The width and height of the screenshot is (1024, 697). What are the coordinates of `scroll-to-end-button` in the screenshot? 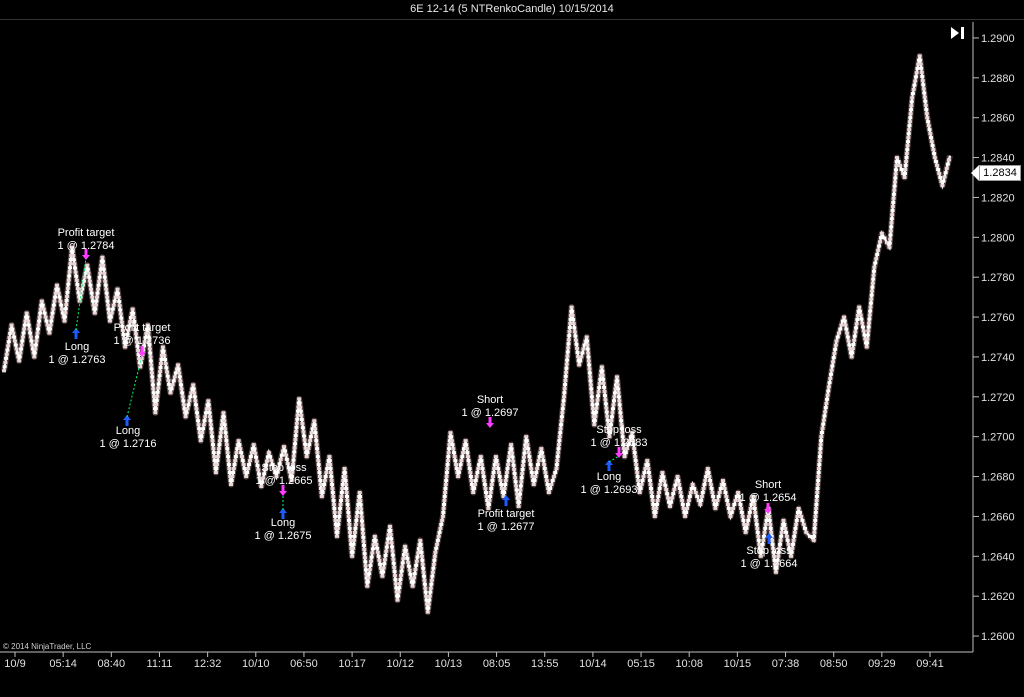 It's located at (958, 33).